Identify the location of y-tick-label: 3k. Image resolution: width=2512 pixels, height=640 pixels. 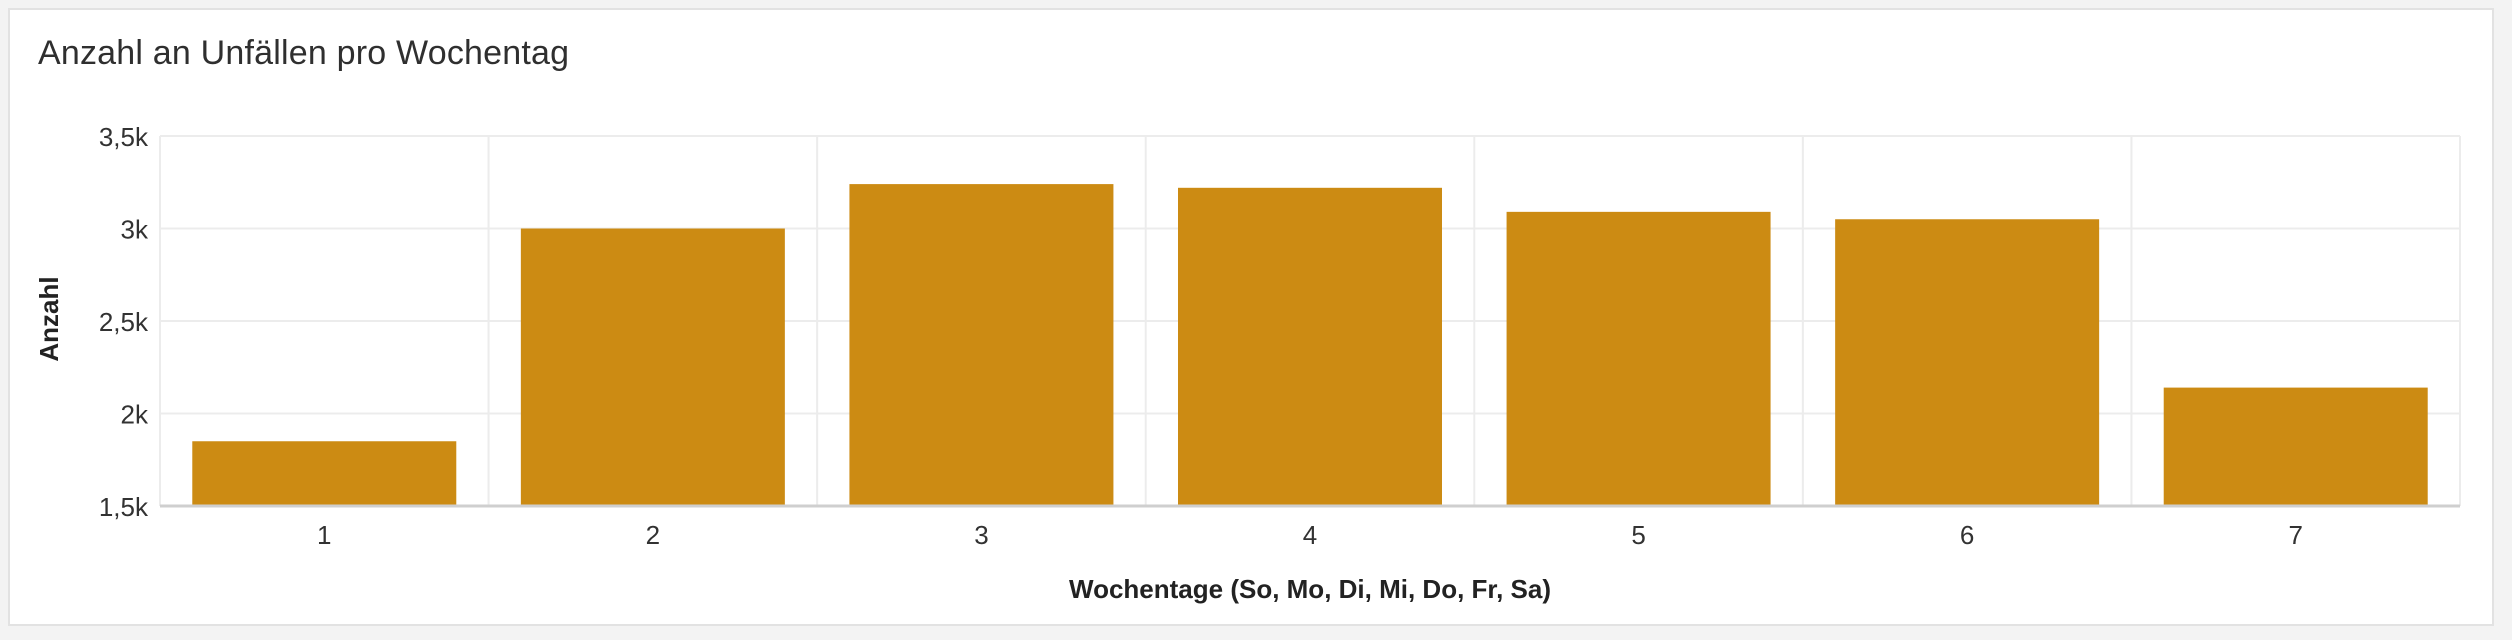
(135, 230).